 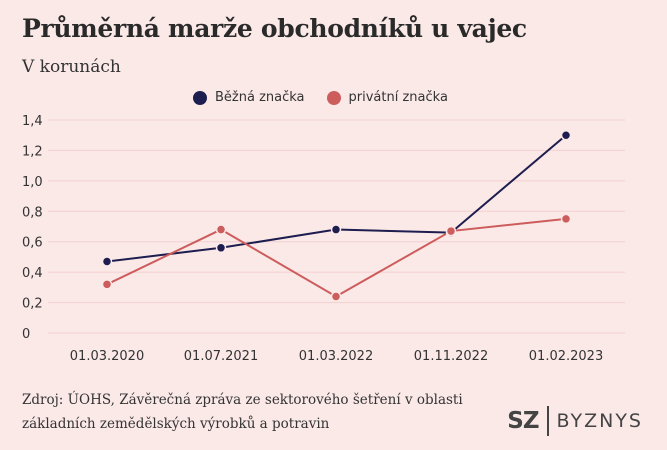 I want to click on x-tick-label: 01.11.2022, so click(x=451, y=356).